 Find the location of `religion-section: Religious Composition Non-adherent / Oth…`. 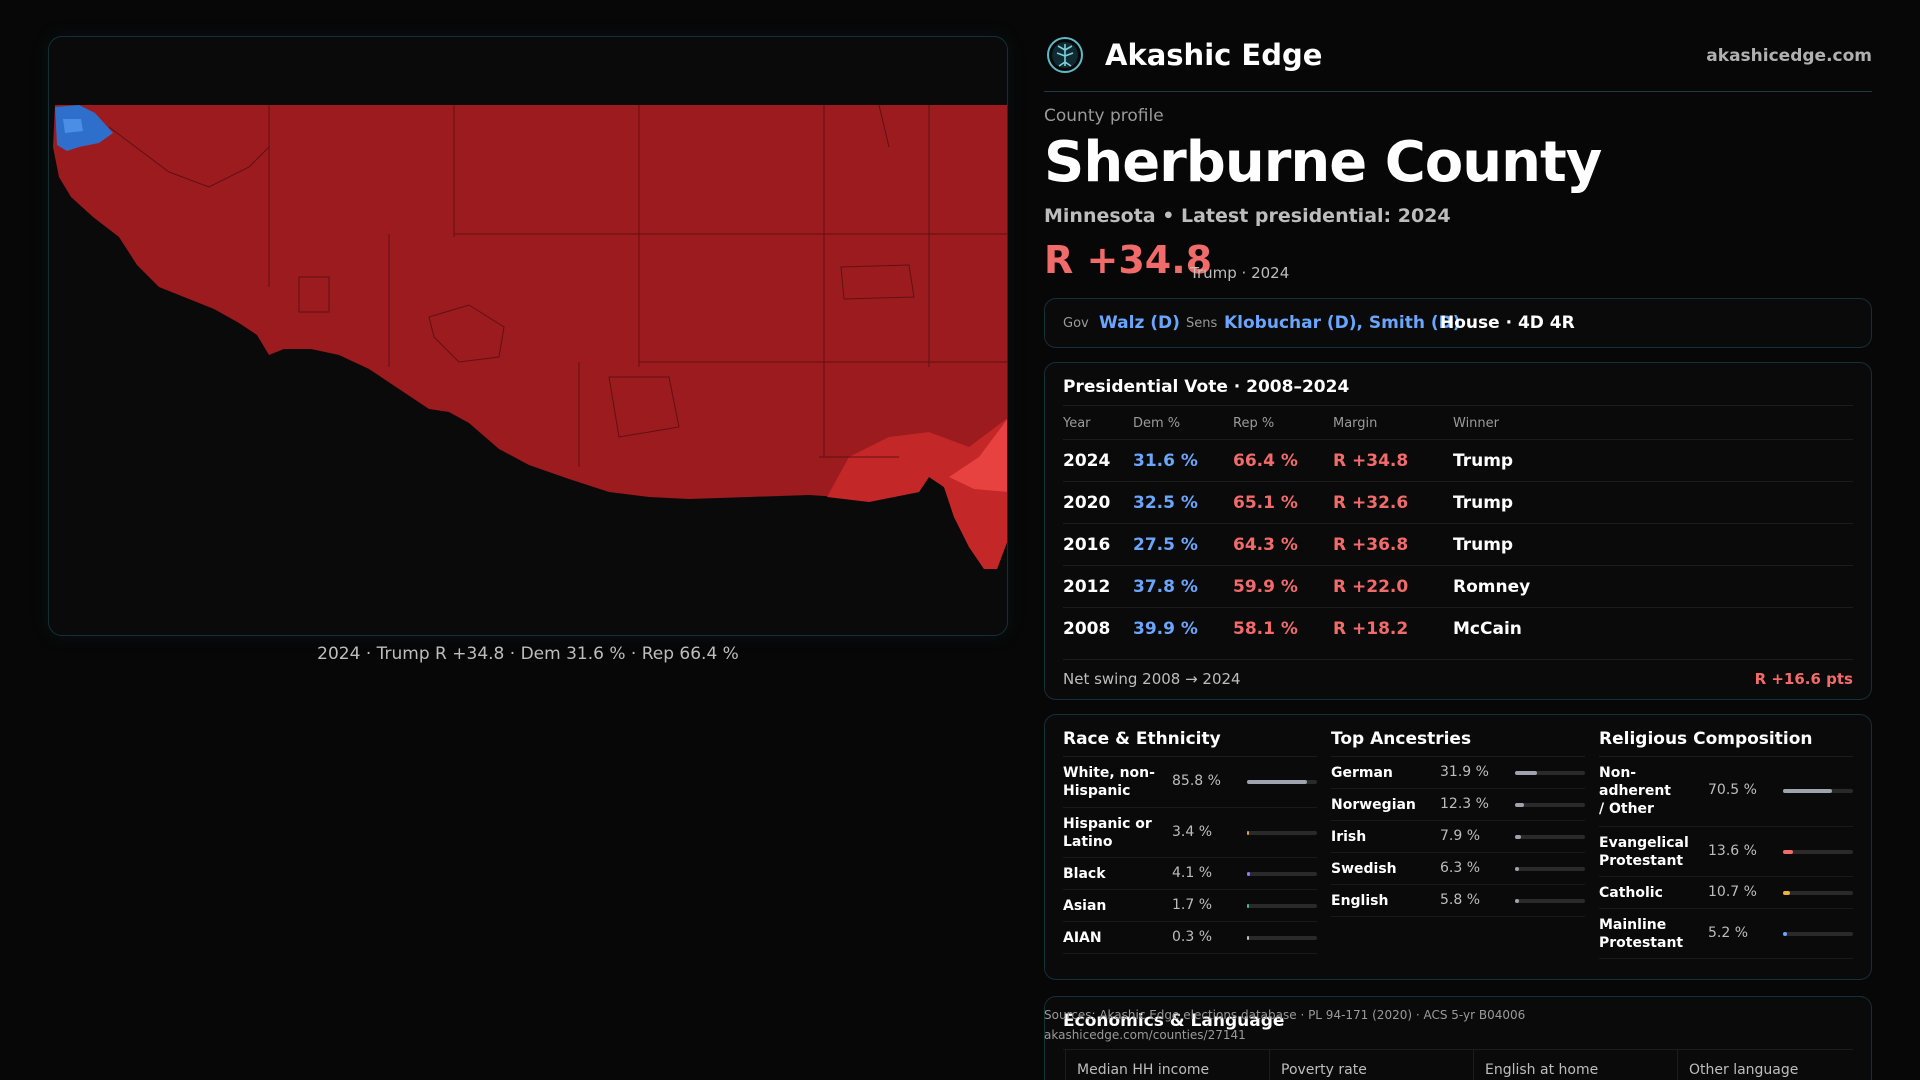

religion-section: Religious Composition Non-adherent / Oth… is located at coordinates (1726, 844).